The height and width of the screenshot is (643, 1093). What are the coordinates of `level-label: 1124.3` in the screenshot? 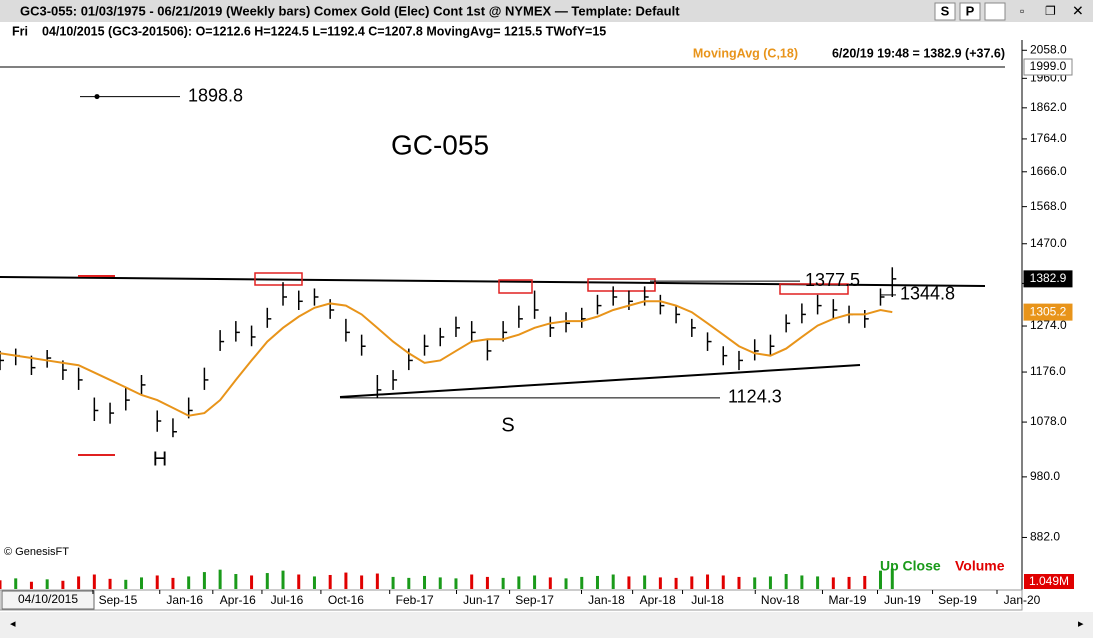 It's located at (755, 397).